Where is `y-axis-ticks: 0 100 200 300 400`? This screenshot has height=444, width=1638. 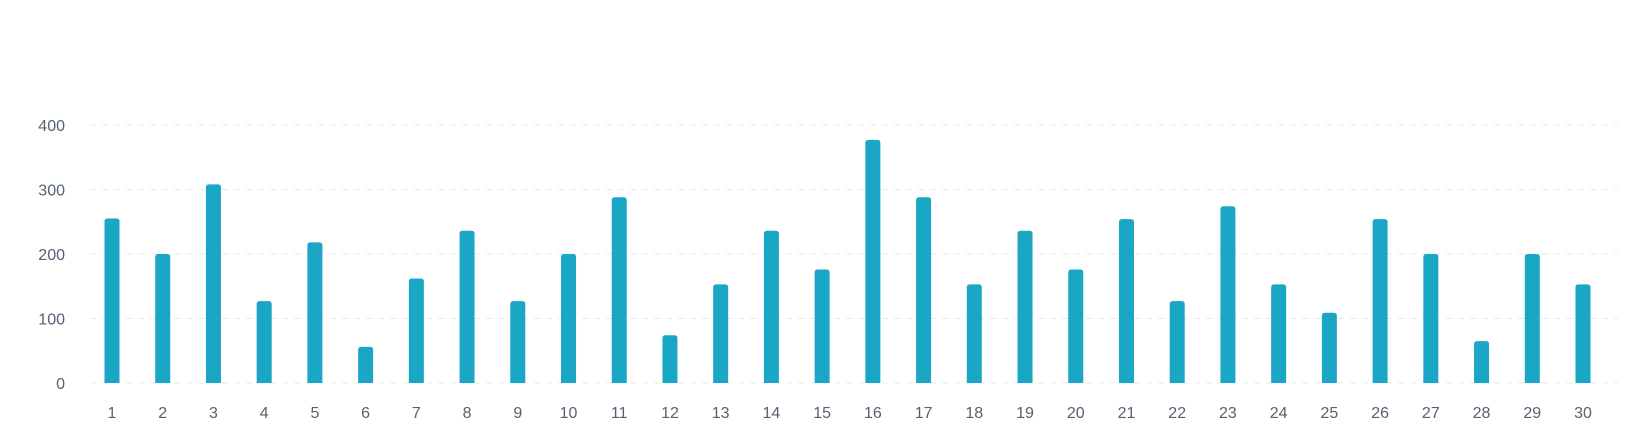 y-axis-ticks: 0 100 200 300 400 is located at coordinates (51, 255).